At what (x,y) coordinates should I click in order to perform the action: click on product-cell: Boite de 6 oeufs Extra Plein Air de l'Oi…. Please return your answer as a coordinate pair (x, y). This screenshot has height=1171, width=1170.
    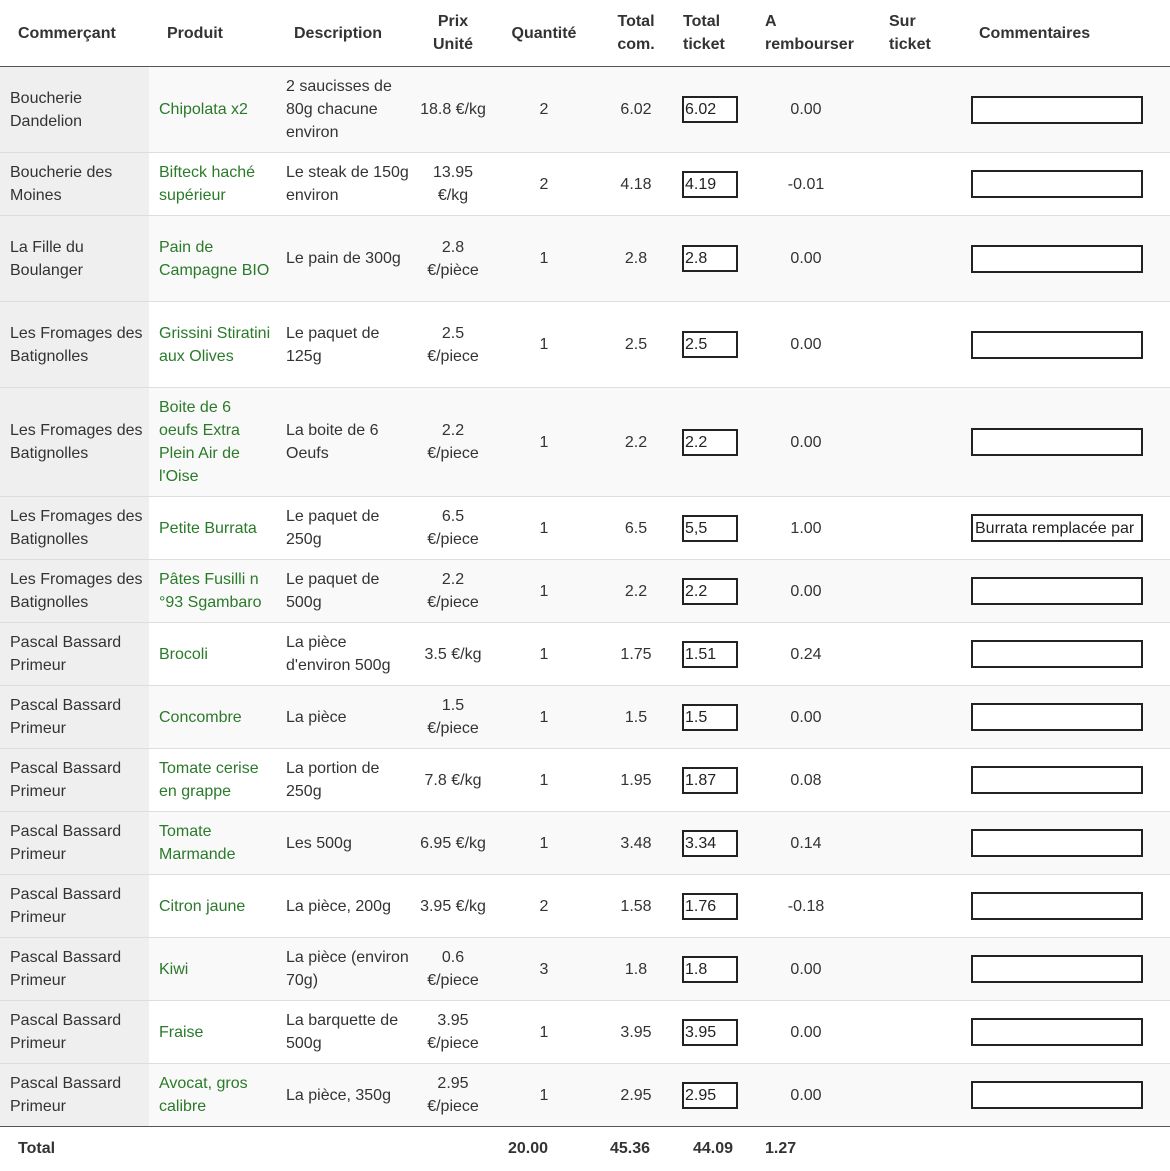
    Looking at the image, I should click on (213, 442).